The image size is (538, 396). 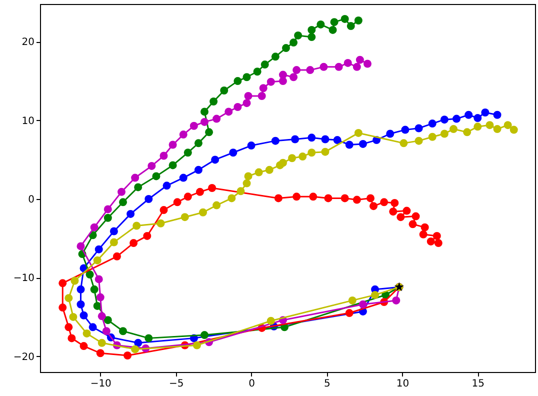 What do you see at coordinates (23, 278) in the screenshot?
I see `y-tick-label: −10` at bounding box center [23, 278].